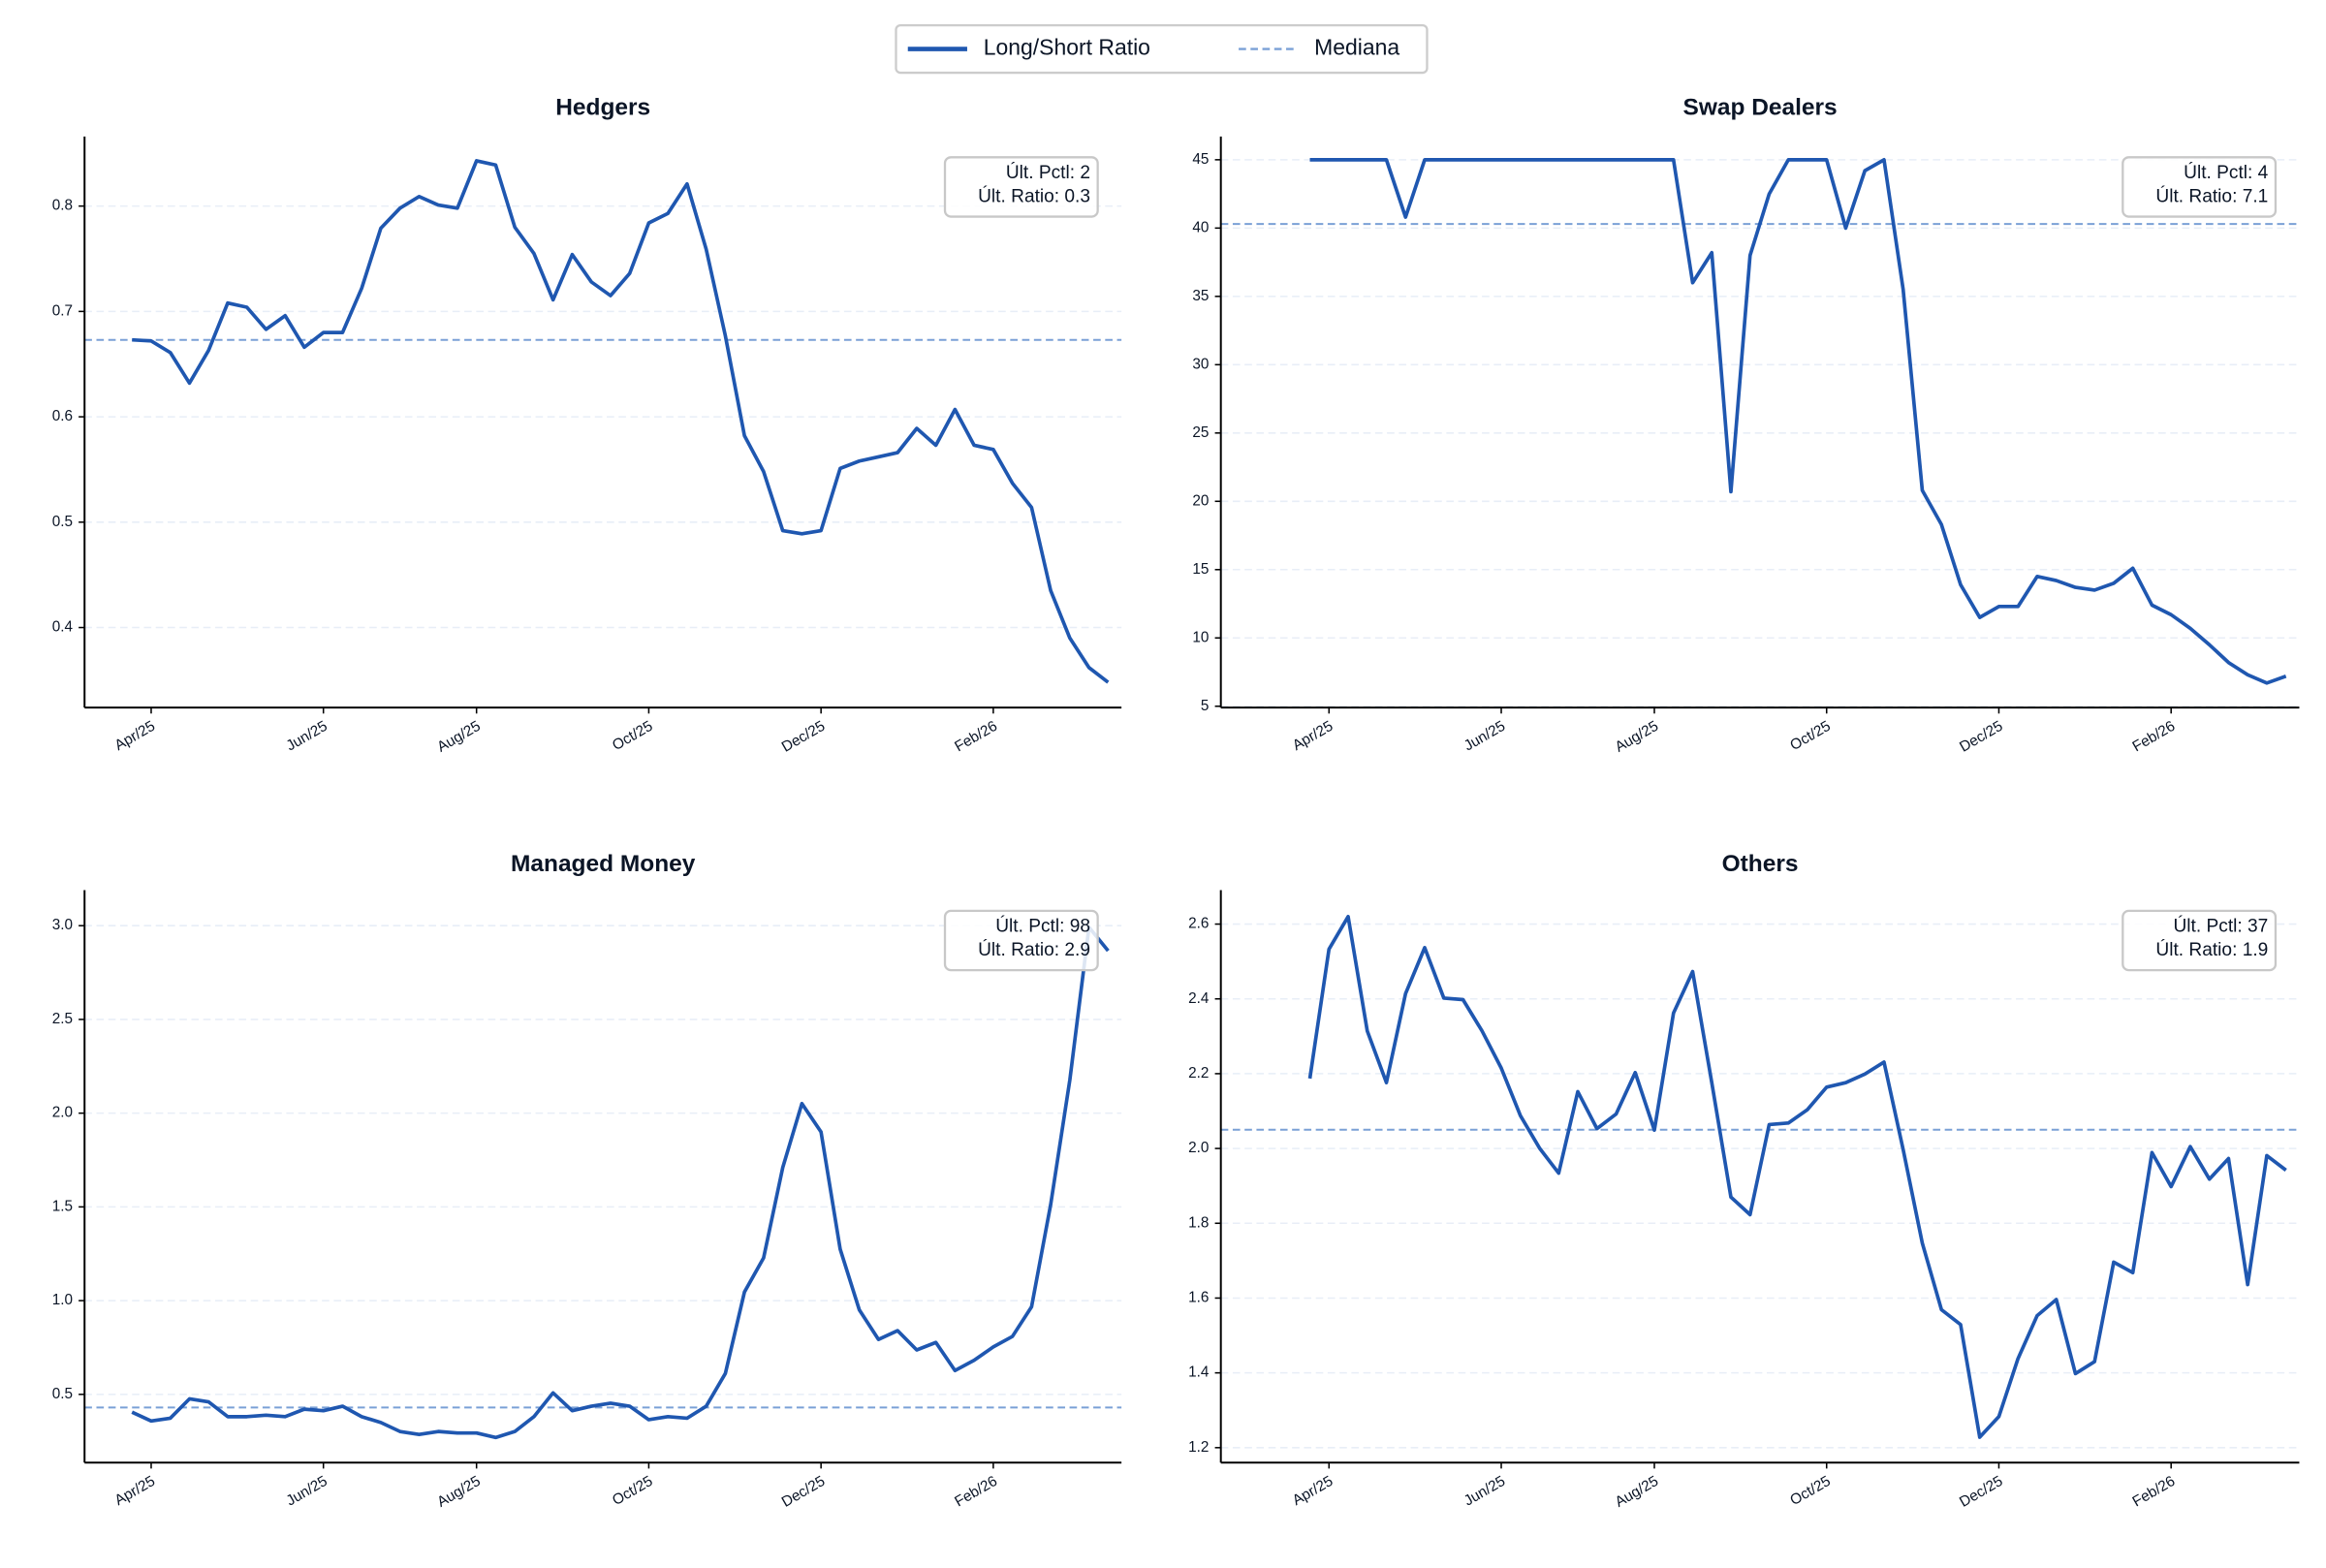  Describe the element at coordinates (1198, 924) in the screenshot. I see `y-tick-label: 2.6` at that location.